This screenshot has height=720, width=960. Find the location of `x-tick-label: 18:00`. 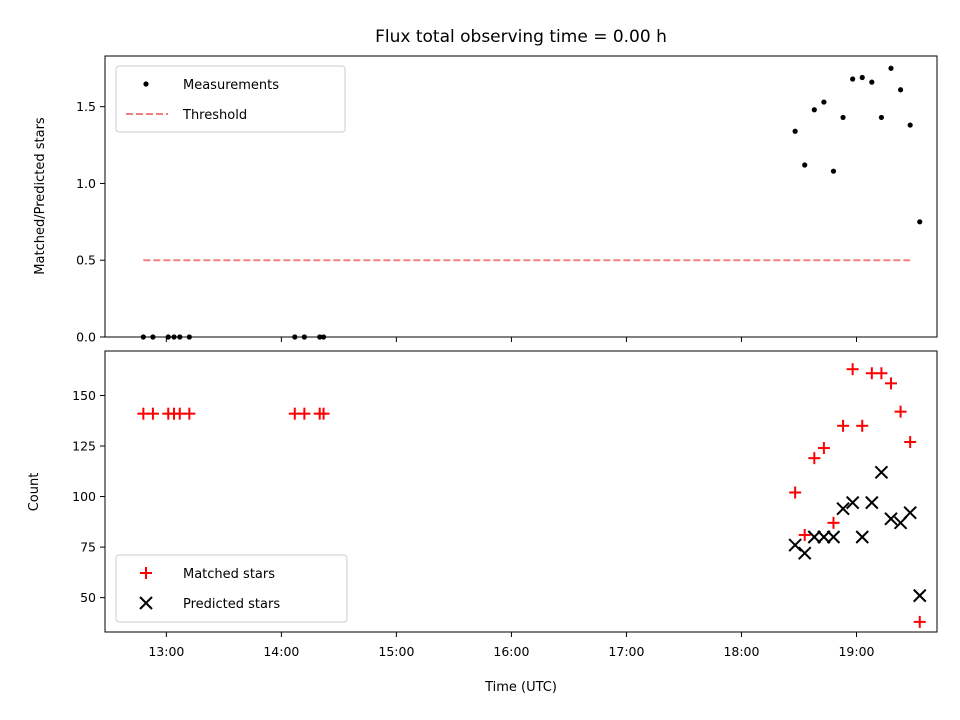

x-tick-label: 18:00 is located at coordinates (741, 651).